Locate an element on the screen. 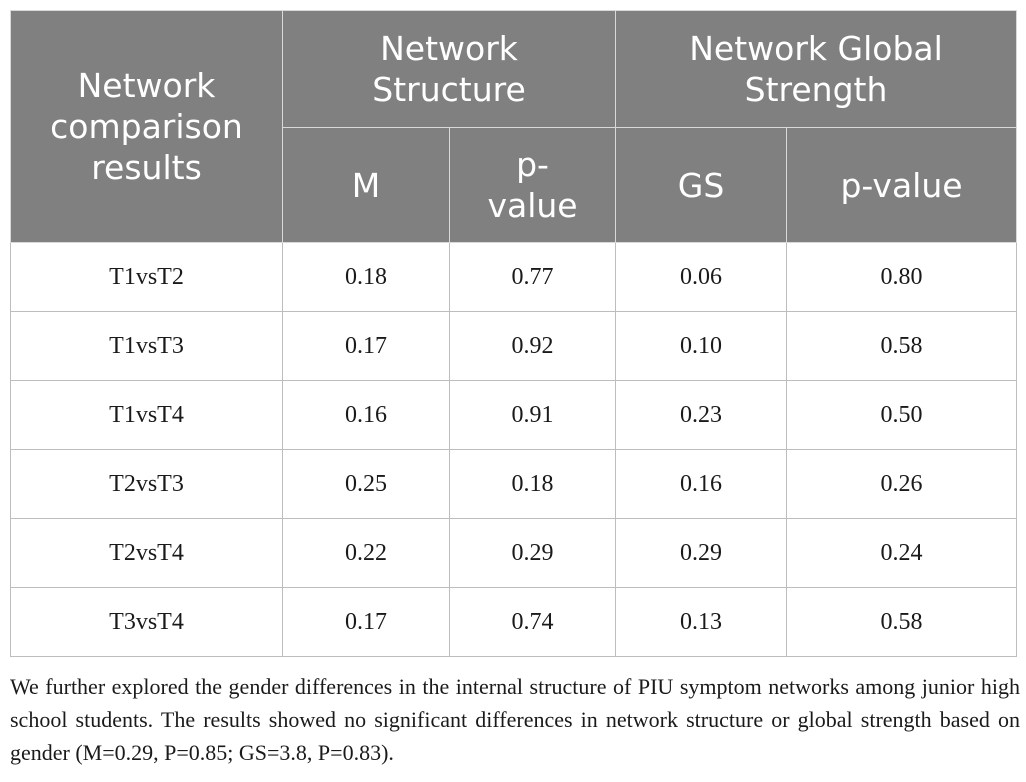  cell-gs: 0.10 is located at coordinates (701, 346).